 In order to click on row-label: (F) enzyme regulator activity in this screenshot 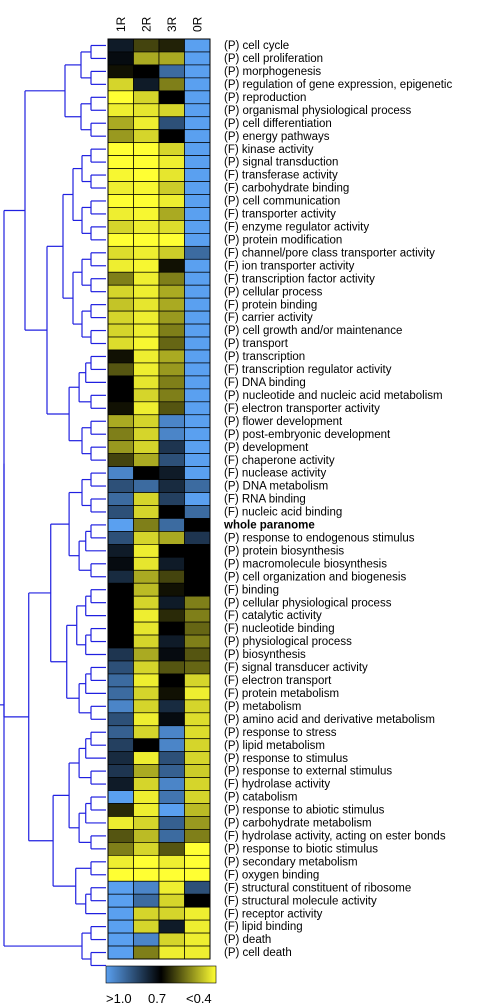, I will do `click(296, 228)`.